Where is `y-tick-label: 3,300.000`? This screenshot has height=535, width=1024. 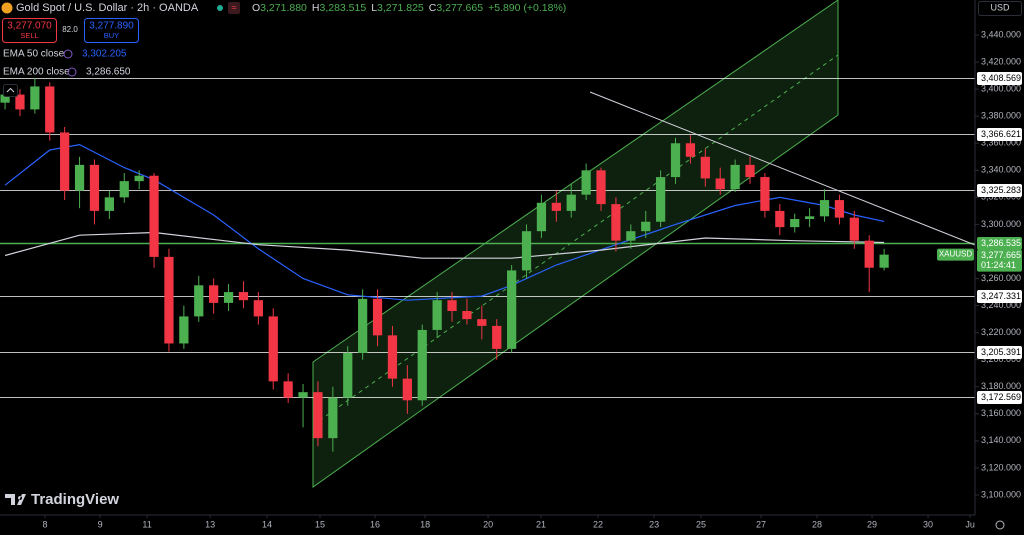 y-tick-label: 3,300.000 is located at coordinates (1001, 224).